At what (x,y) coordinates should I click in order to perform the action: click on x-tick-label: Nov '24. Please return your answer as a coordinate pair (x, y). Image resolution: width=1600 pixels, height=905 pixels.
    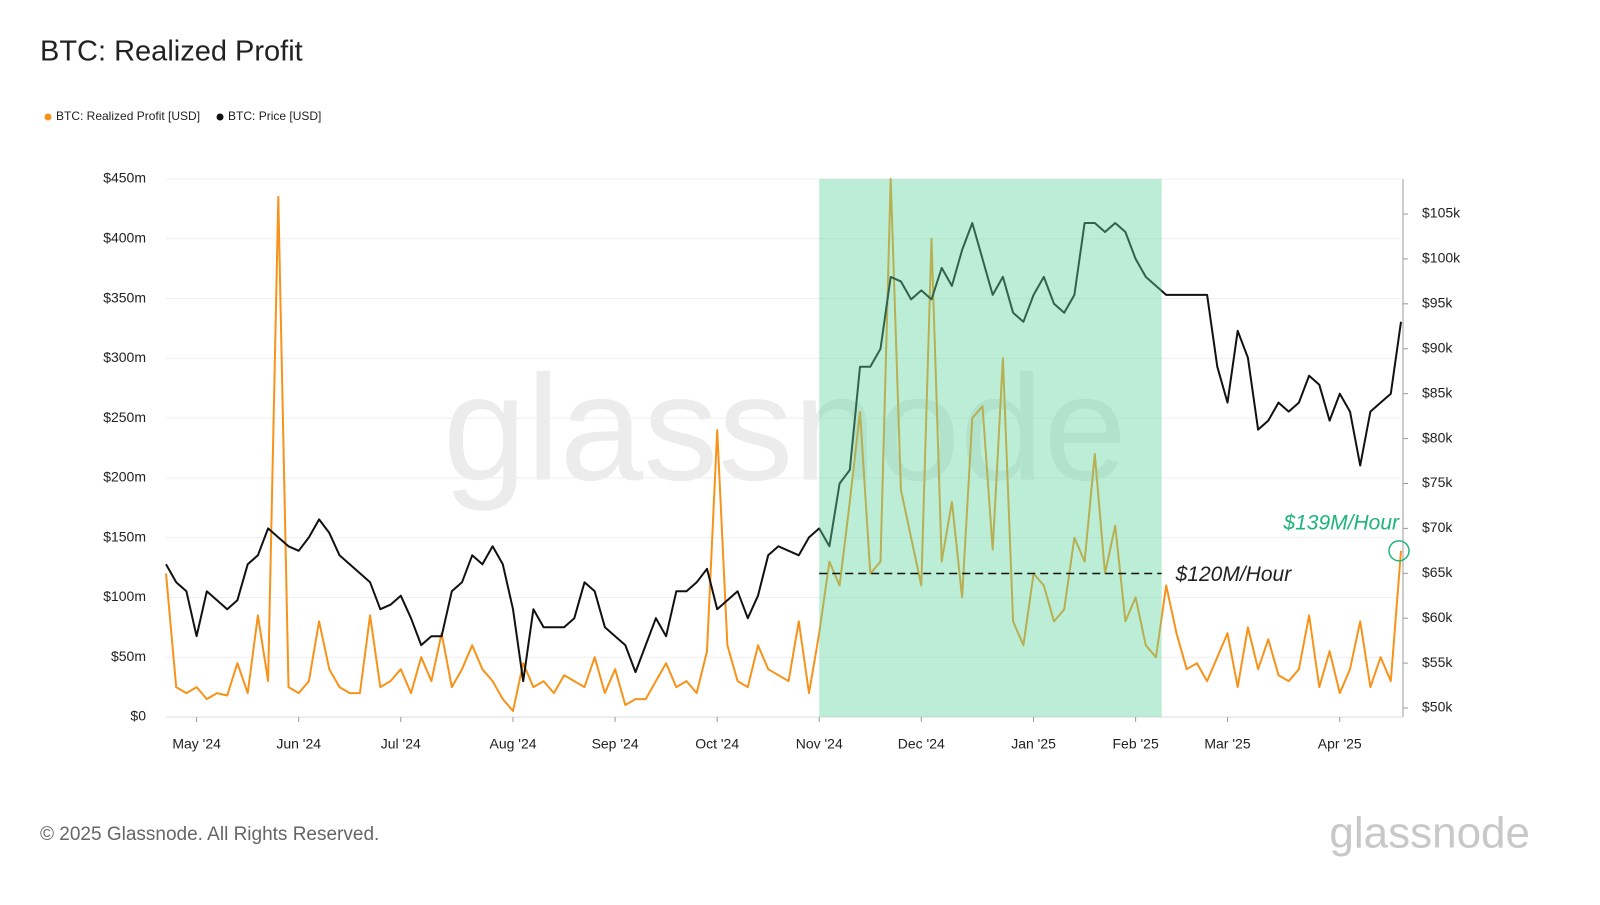
    Looking at the image, I should click on (819, 744).